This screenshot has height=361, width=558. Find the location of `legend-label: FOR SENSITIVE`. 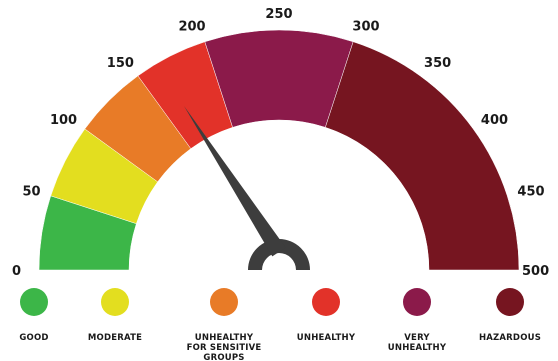

legend-label: FOR SENSITIVE is located at coordinates (224, 348).